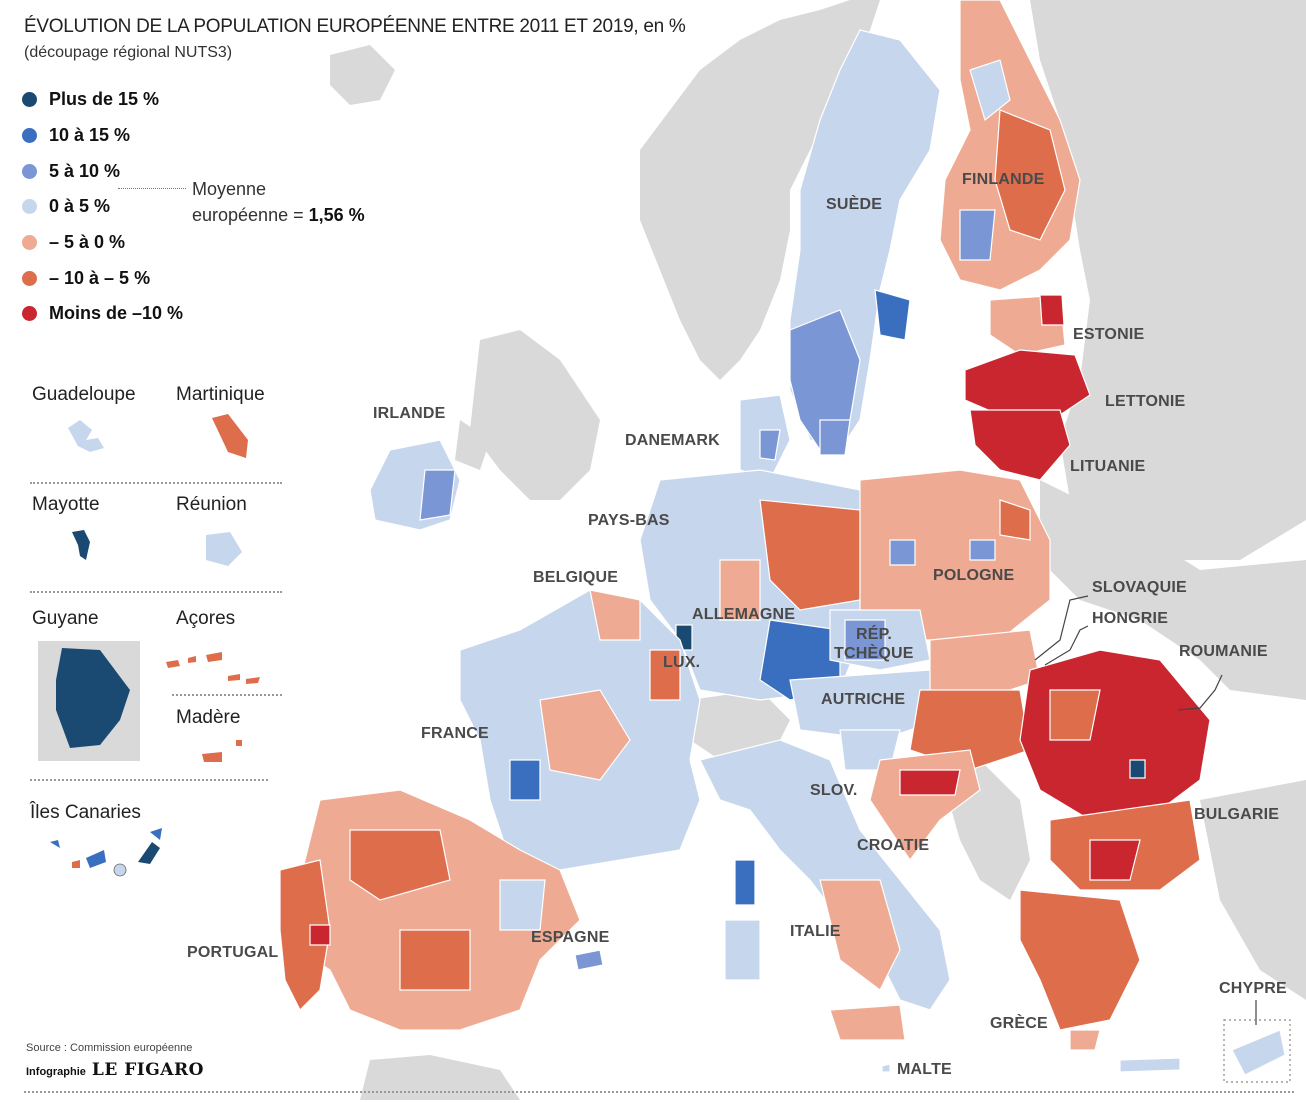 Image resolution: width=1306 pixels, height=1103 pixels. I want to click on country-label-roumanie: ROUMANIE, so click(1223, 651).